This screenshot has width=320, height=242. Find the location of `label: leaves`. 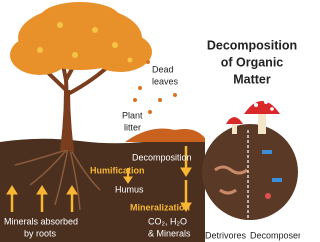

label: leaves is located at coordinates (165, 81).